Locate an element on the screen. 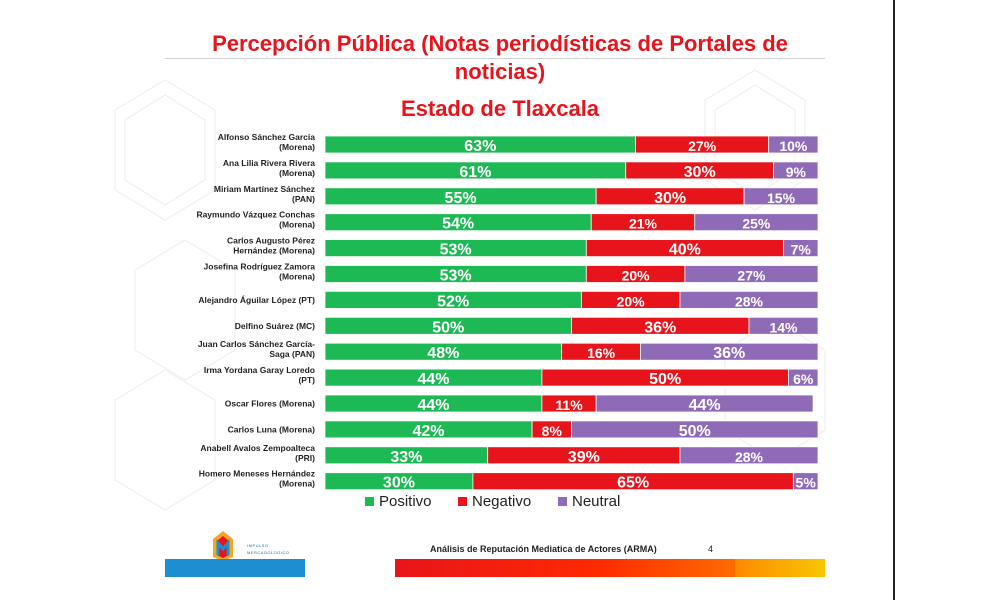 The width and height of the screenshot is (1000, 600). category-label: Carlos Augusto Pérez is located at coordinates (271, 241).